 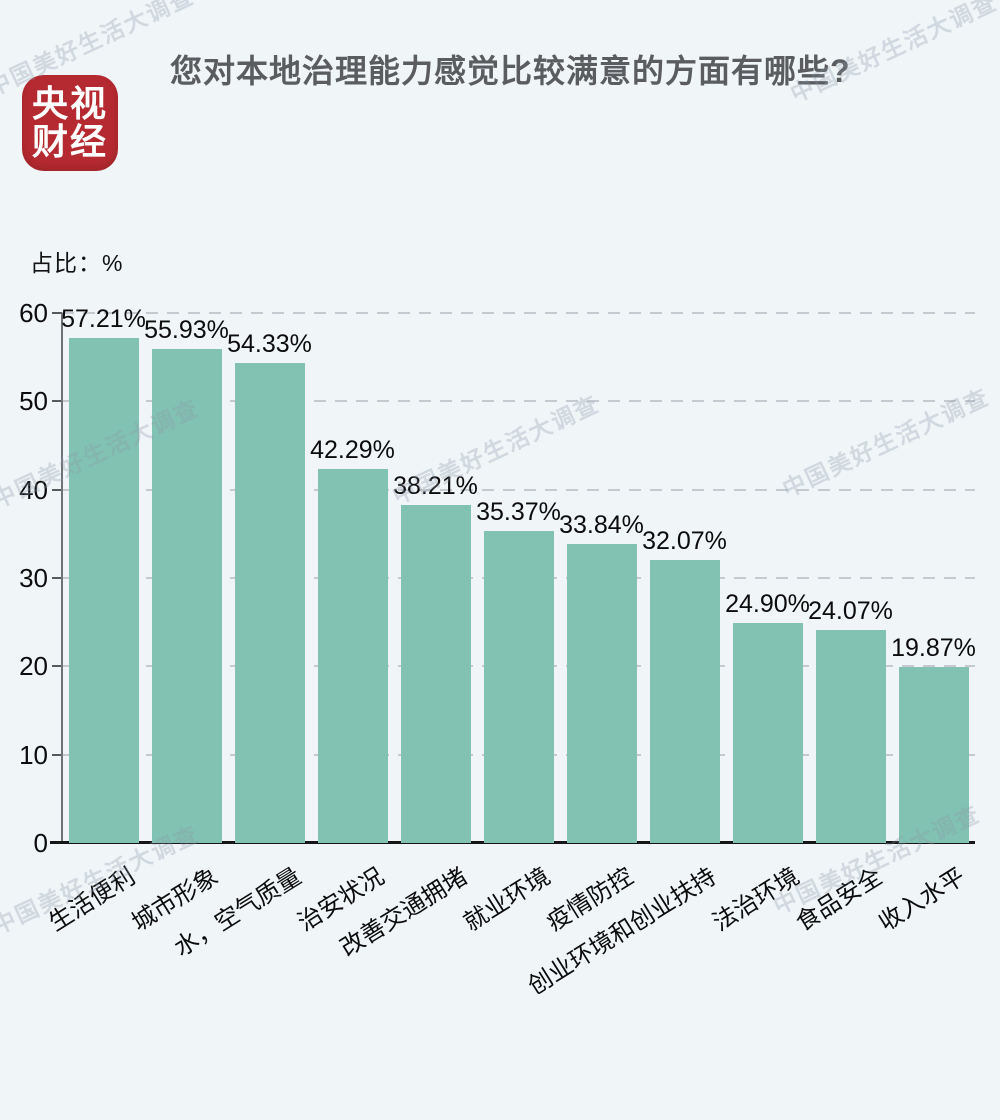 I want to click on y-axis-tick-label: 0, so click(x=40, y=843).